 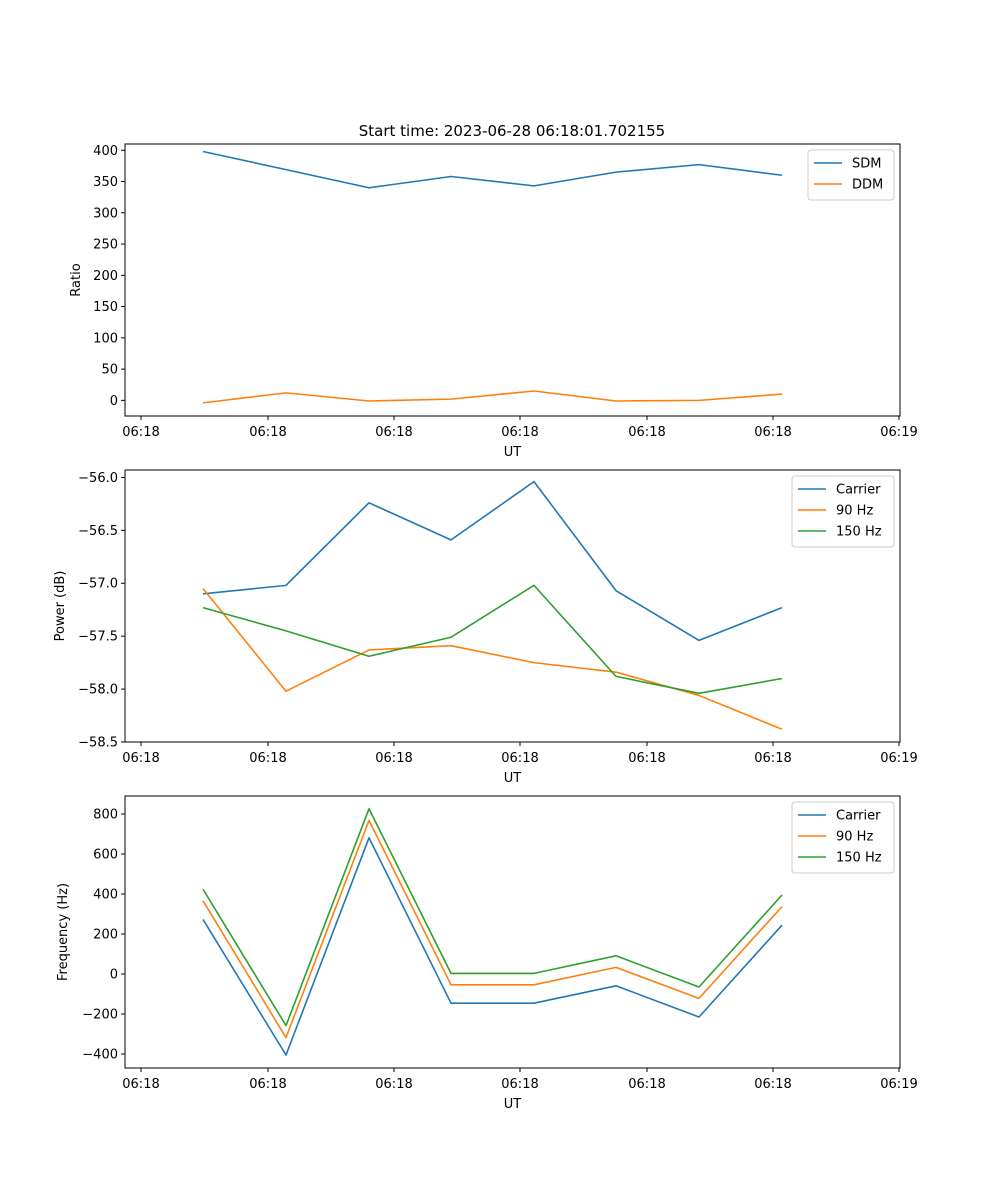 What do you see at coordinates (76, 279) in the screenshot?
I see `y-axis-label: Ratio` at bounding box center [76, 279].